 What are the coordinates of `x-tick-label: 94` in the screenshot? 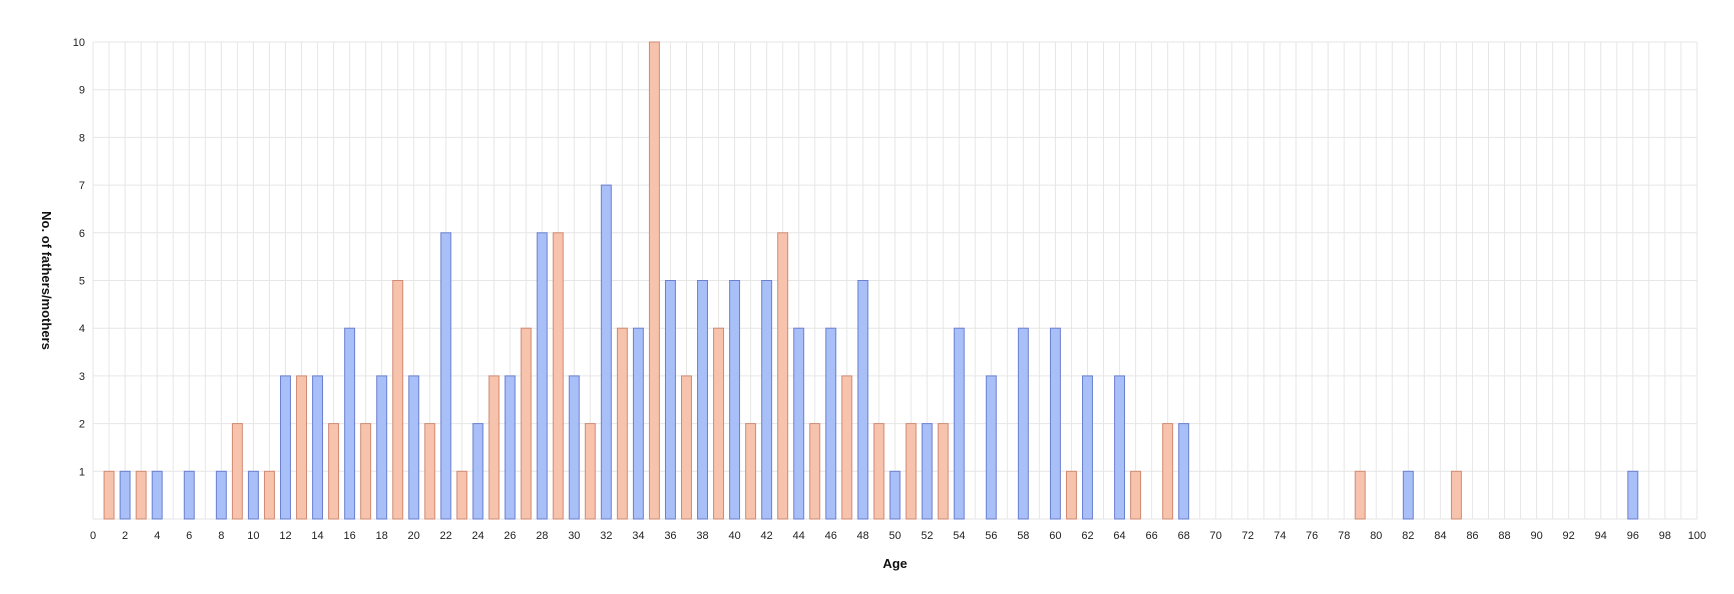 It's located at (1601, 536).